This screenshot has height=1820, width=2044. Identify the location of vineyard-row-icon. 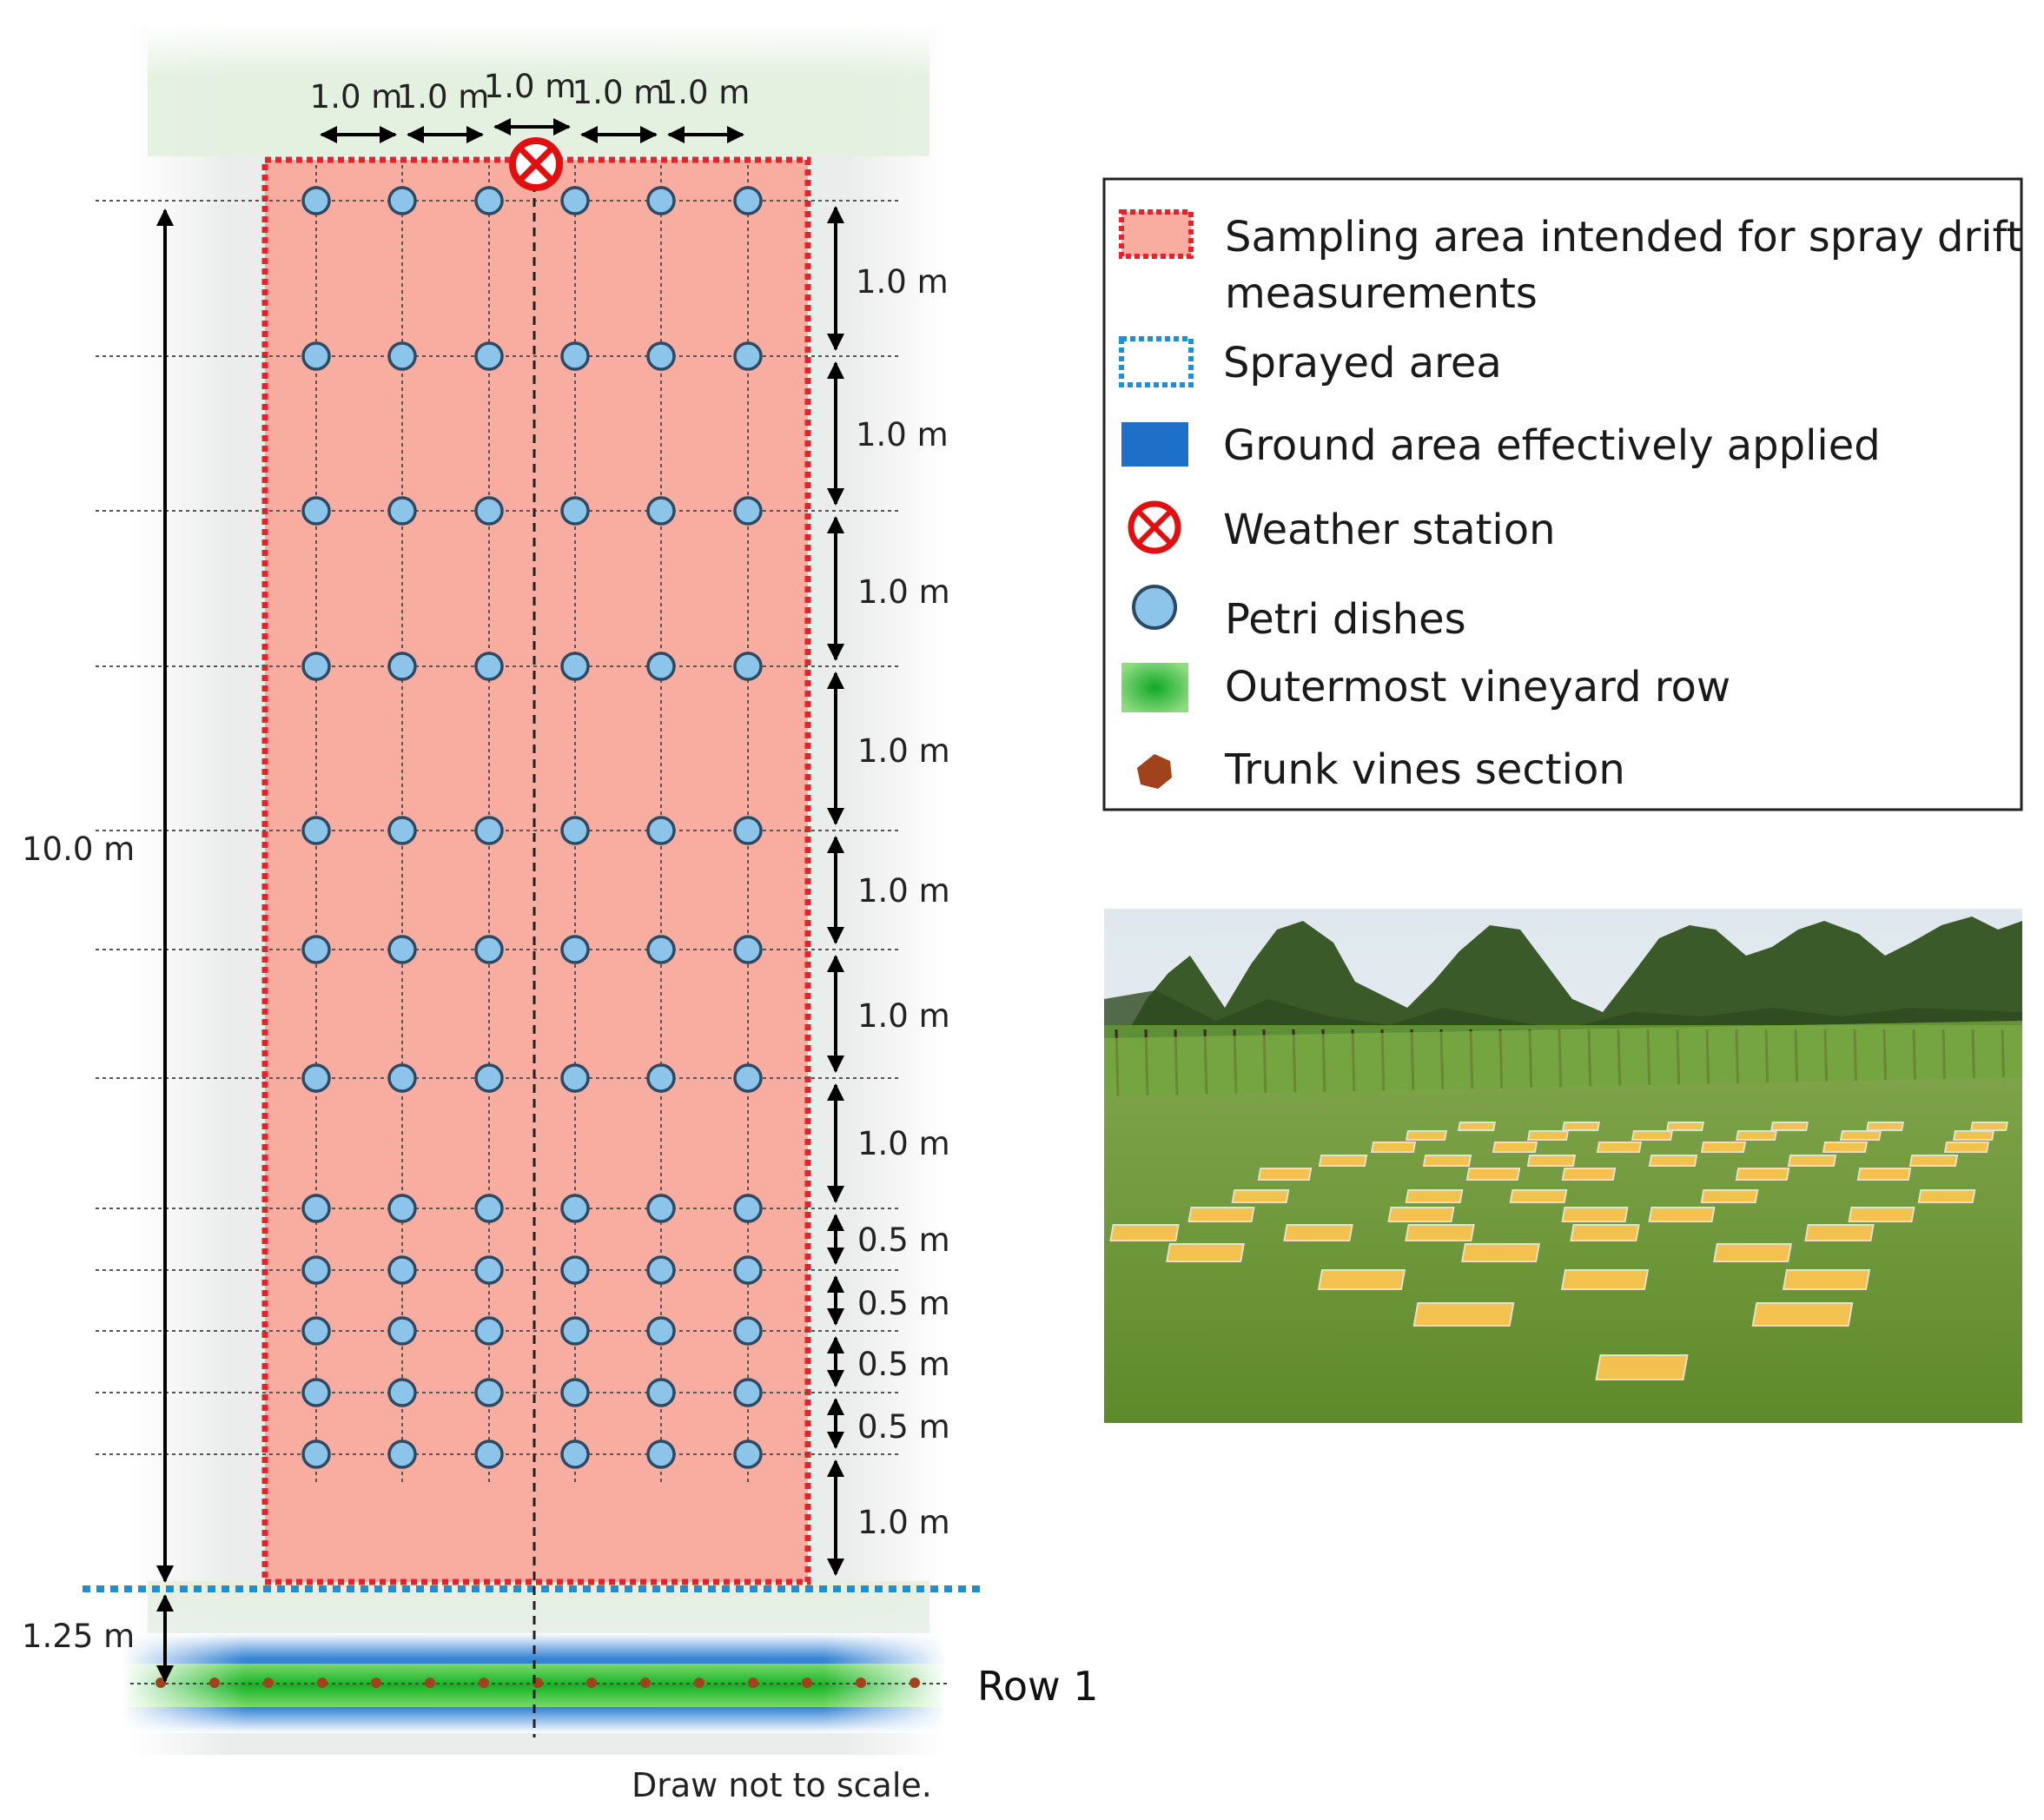
(1154, 687).